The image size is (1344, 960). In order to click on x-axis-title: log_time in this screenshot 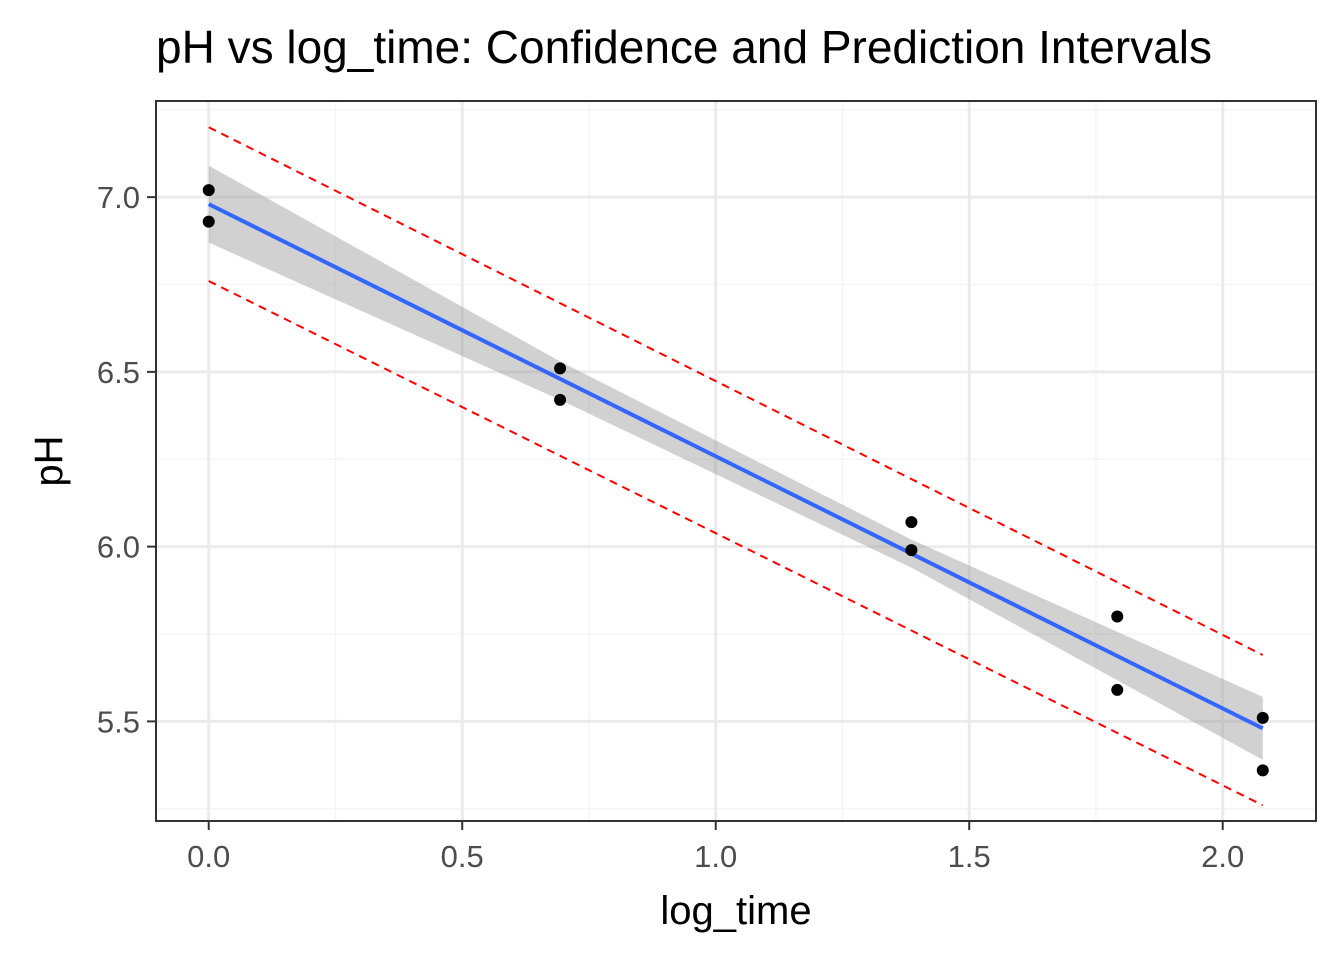, I will do `click(735, 911)`.